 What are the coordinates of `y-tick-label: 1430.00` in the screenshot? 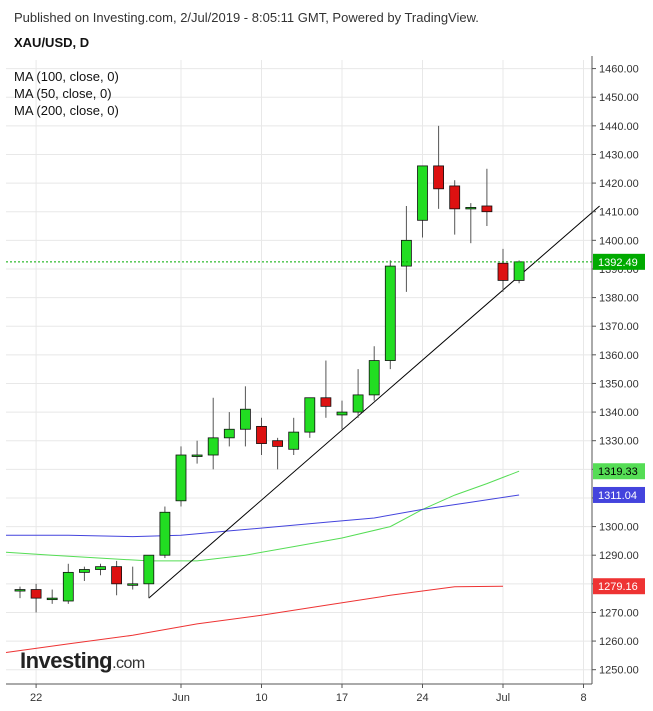 It's located at (619, 155).